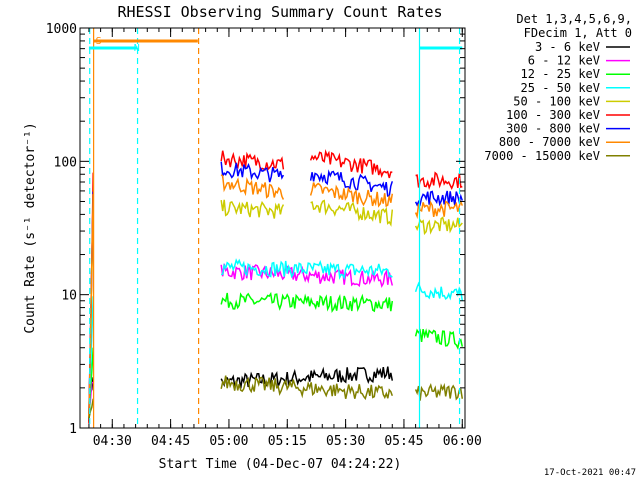 Image resolution: width=640 pixels, height=484 pixels. Describe the element at coordinates (30, 227) in the screenshot. I see `y-axis-label: Count Rate (s⁻¹ detector⁻¹)` at that location.